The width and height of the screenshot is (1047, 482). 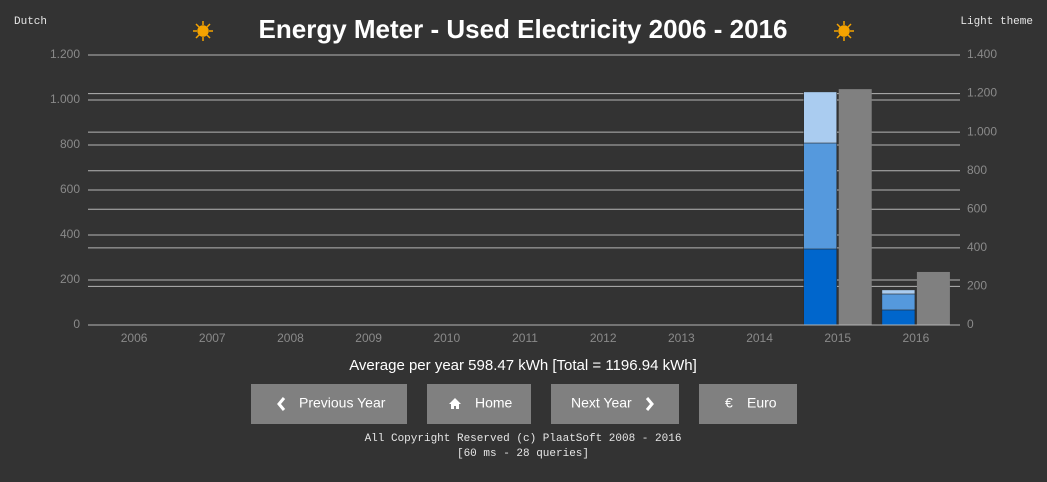 What do you see at coordinates (134, 338) in the screenshot?
I see `x-tick-label: 2006` at bounding box center [134, 338].